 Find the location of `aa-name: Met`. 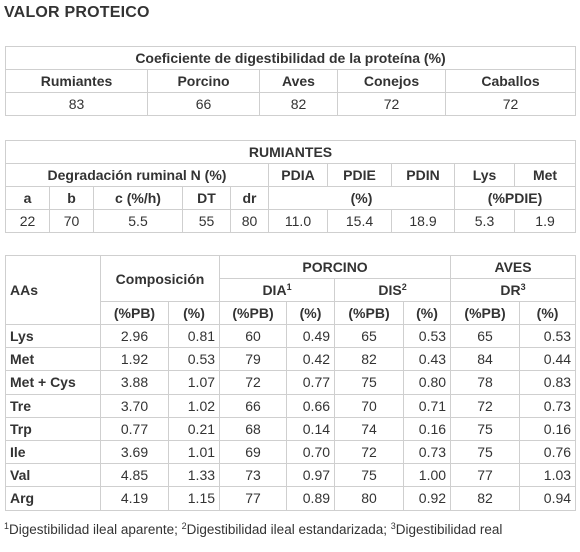

aa-name: Met is located at coordinates (53, 359).